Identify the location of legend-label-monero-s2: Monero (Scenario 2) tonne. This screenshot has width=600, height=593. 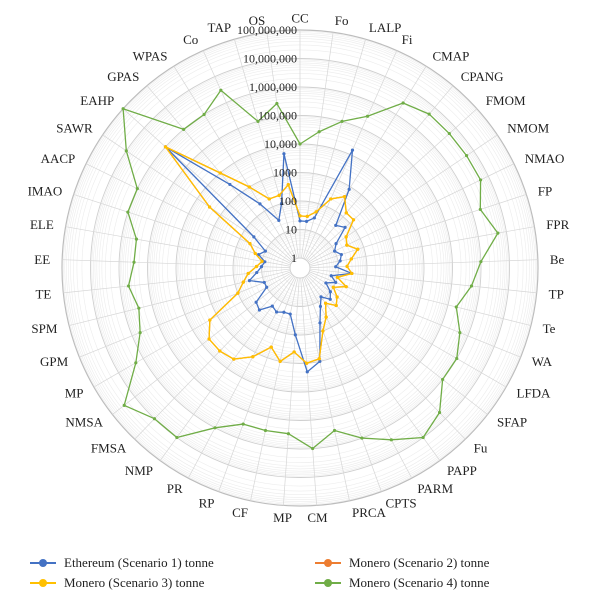
(419, 562).